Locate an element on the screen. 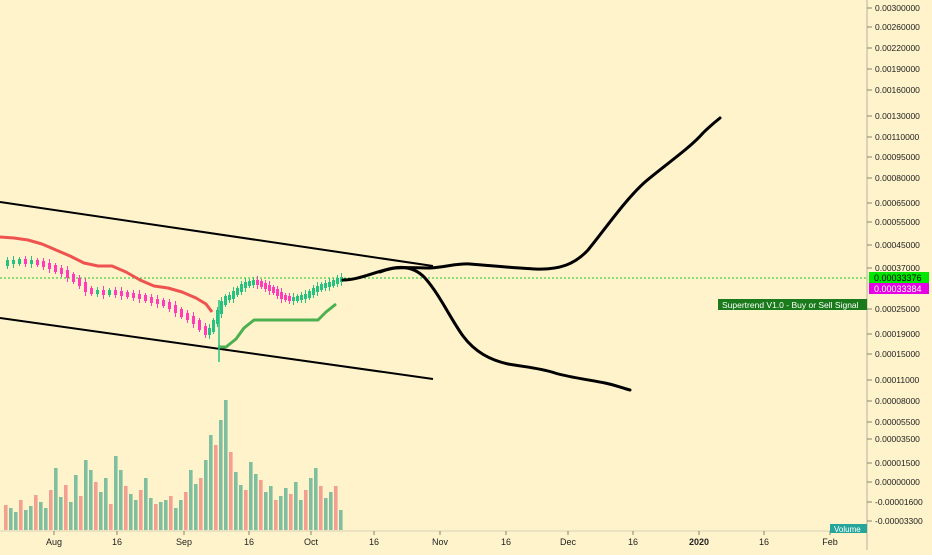 This screenshot has height=555, width=932. projection-bearish-path is located at coordinates (505, 329).